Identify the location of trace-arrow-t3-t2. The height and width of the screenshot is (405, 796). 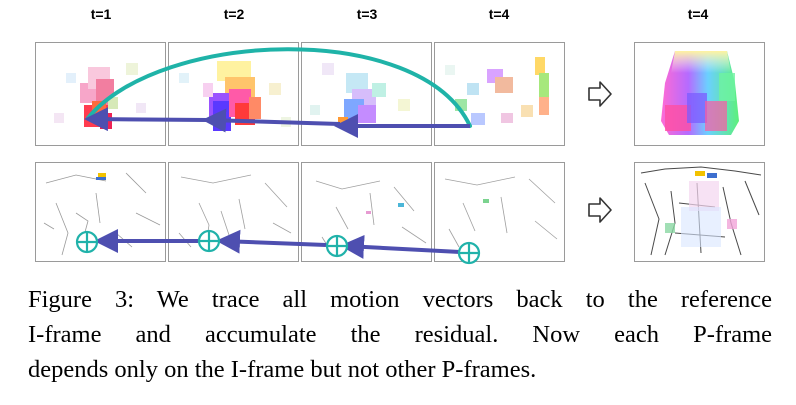
(271, 120).